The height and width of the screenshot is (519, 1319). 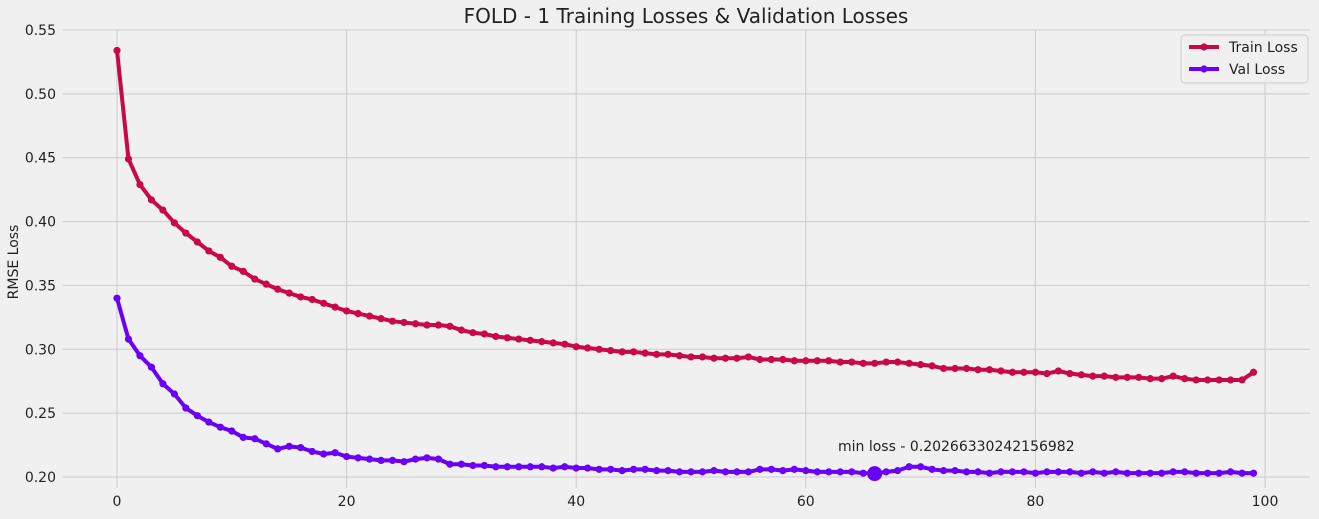 I want to click on x-tick-label: 100, so click(x=1265, y=502).